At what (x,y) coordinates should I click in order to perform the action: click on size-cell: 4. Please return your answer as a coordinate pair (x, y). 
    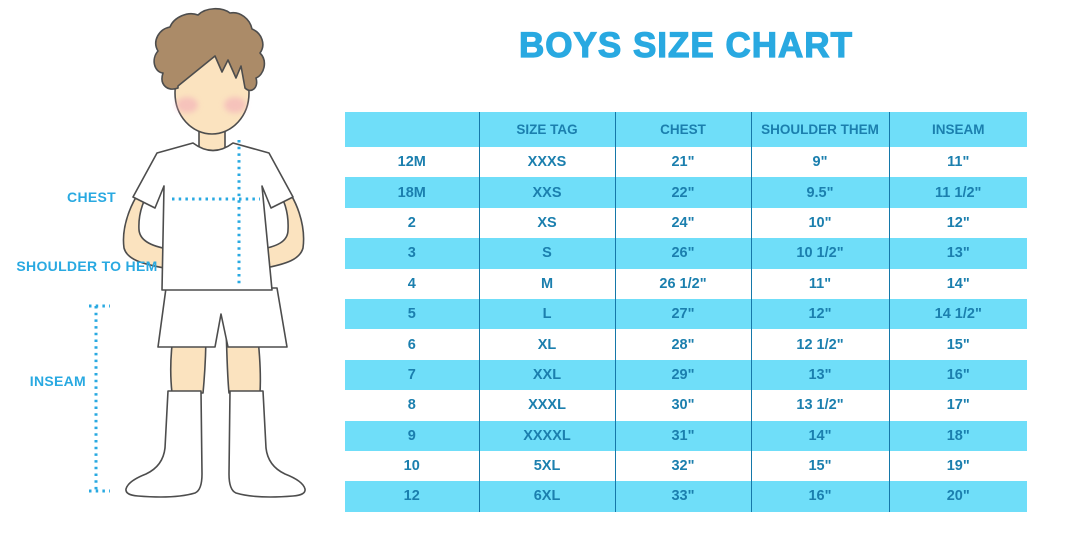
    Looking at the image, I should click on (411, 283).